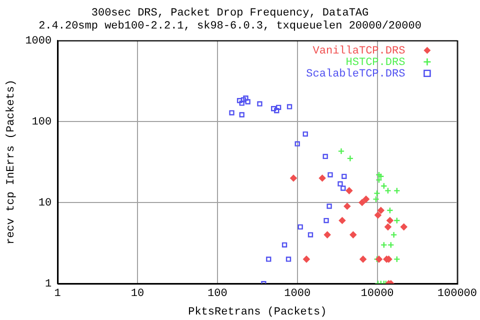  Describe the element at coordinates (457, 294) in the screenshot. I see `x-tick-label: 100000` at that location.